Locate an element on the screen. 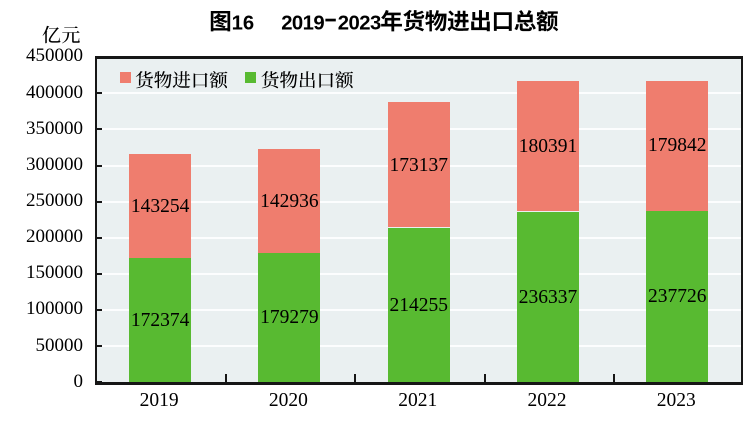 This screenshot has height=425, width=756. svg-text: 2019 is located at coordinates (302, 23).